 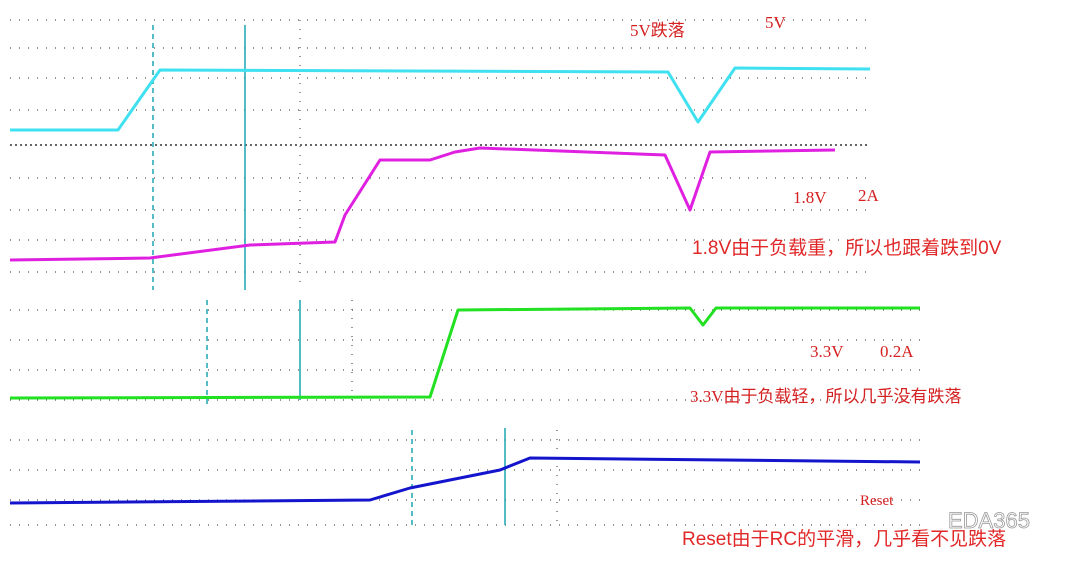 What do you see at coordinates (869, 195) in the screenshot?
I see `annotation: 2A` at bounding box center [869, 195].